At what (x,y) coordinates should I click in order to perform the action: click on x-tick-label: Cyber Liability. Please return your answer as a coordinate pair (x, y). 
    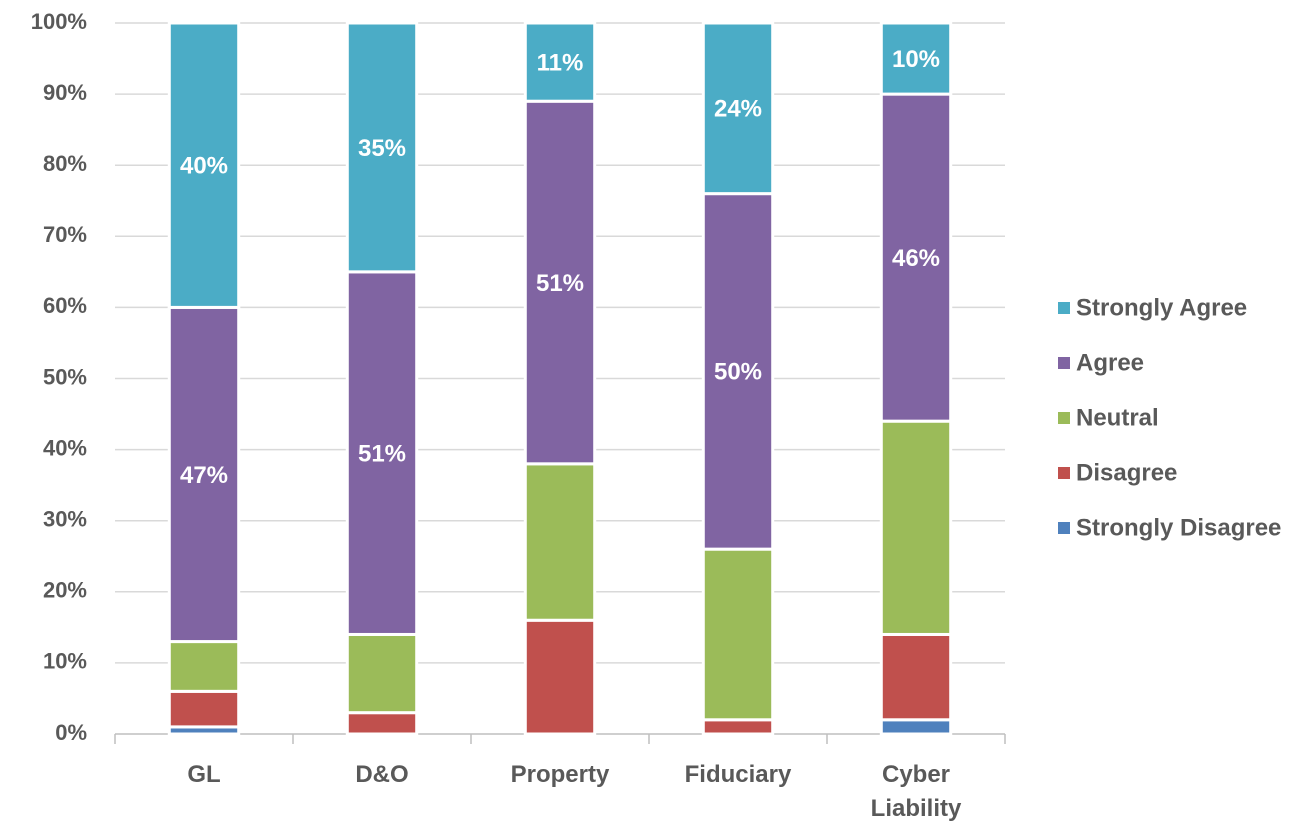
    Looking at the image, I should click on (916, 791).